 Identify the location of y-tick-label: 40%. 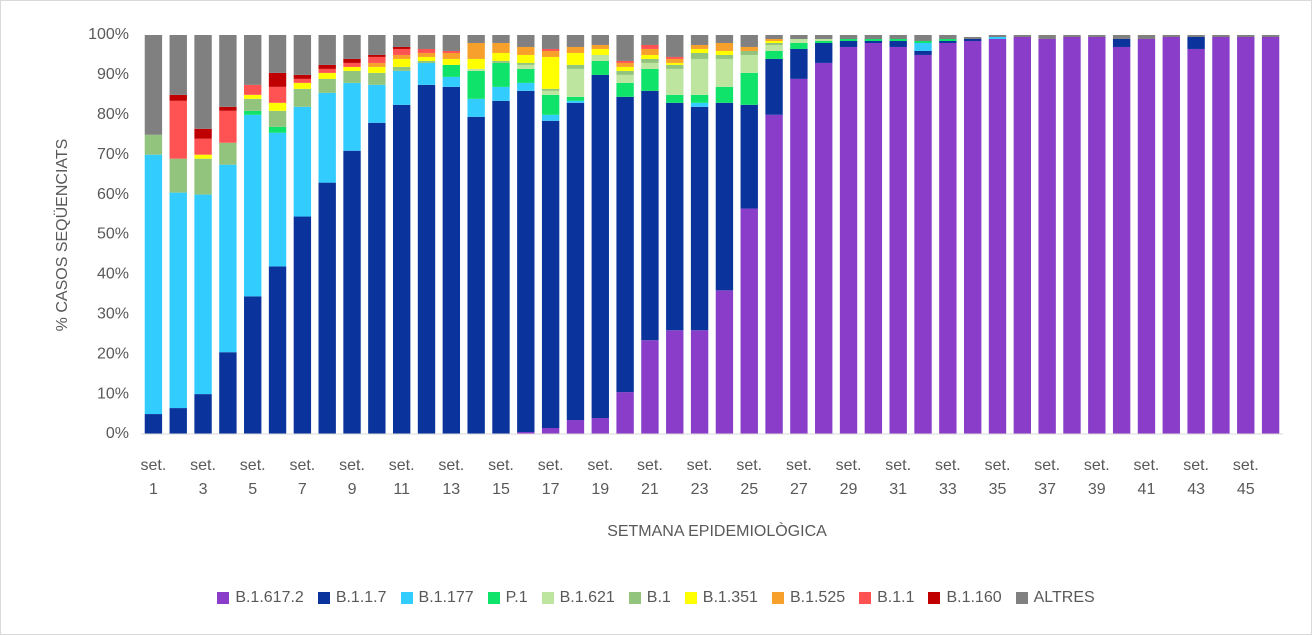
(113, 274).